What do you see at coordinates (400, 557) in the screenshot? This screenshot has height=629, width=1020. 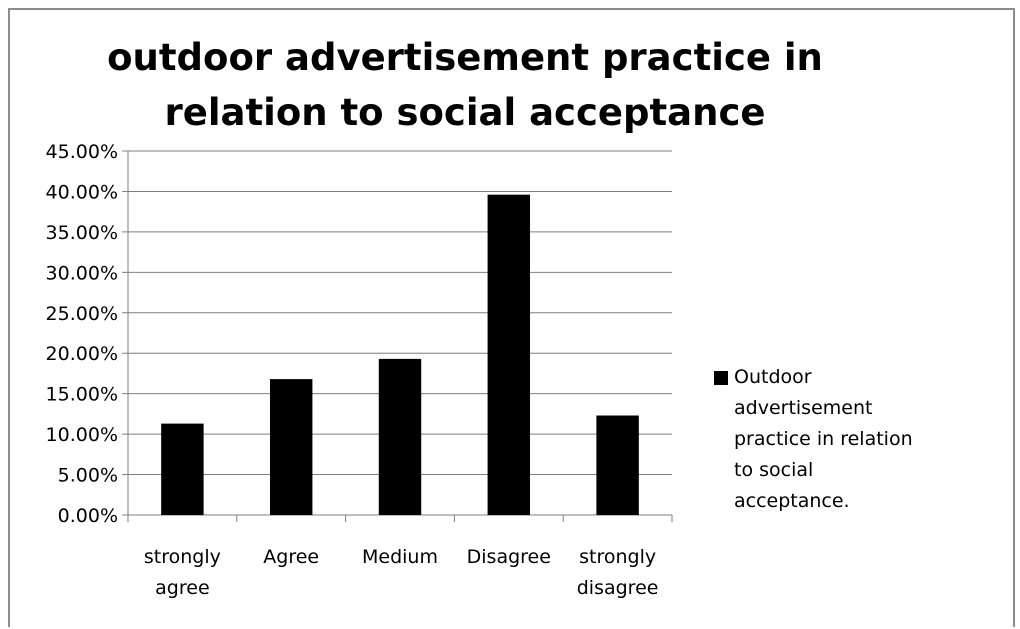 I see `x-tick-label: Medium` at bounding box center [400, 557].